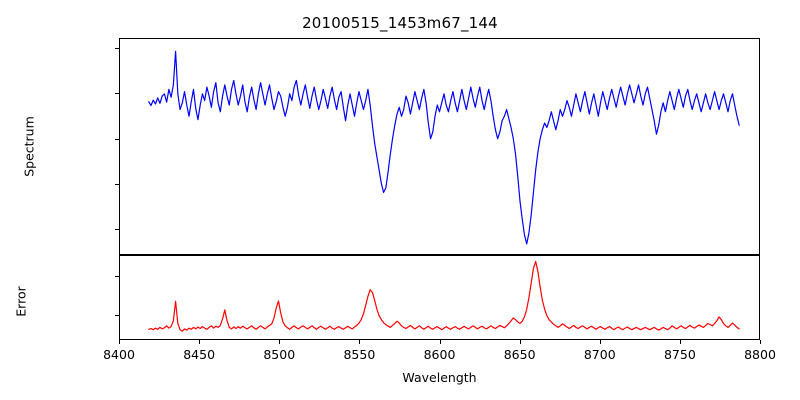  What do you see at coordinates (439, 377) in the screenshot?
I see `x-axis-label: Wavelength` at bounding box center [439, 377].